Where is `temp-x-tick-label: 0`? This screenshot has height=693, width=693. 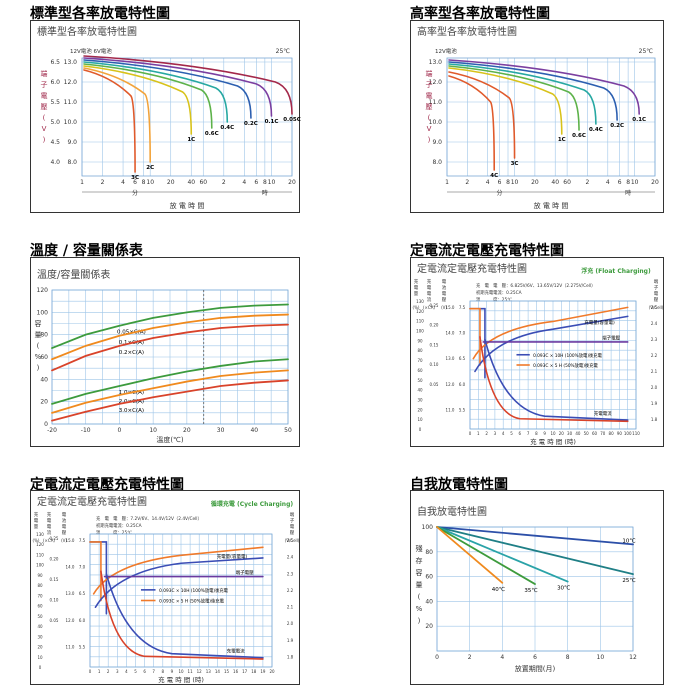 temp-x-tick-label: 0 is located at coordinates (120, 430).